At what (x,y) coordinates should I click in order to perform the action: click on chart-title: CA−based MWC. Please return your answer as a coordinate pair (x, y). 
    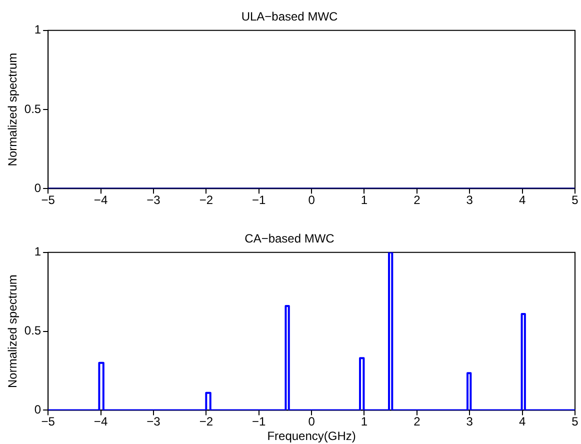
    Looking at the image, I should click on (289, 239).